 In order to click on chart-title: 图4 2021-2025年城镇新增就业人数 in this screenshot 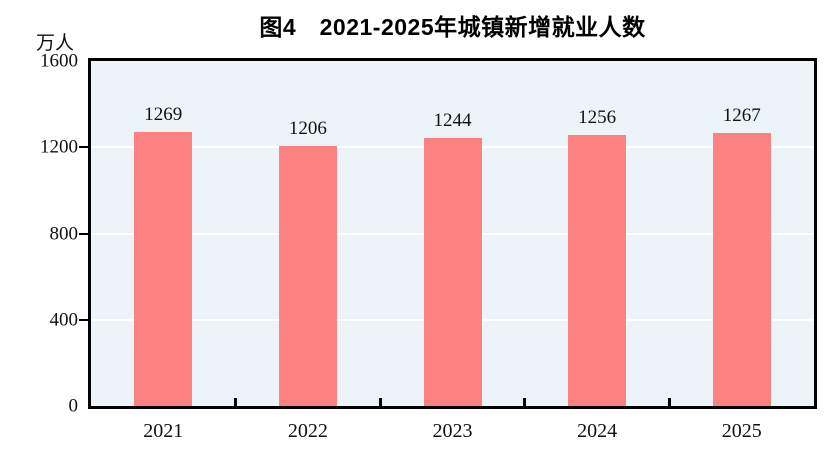, I will do `click(452, 27)`.